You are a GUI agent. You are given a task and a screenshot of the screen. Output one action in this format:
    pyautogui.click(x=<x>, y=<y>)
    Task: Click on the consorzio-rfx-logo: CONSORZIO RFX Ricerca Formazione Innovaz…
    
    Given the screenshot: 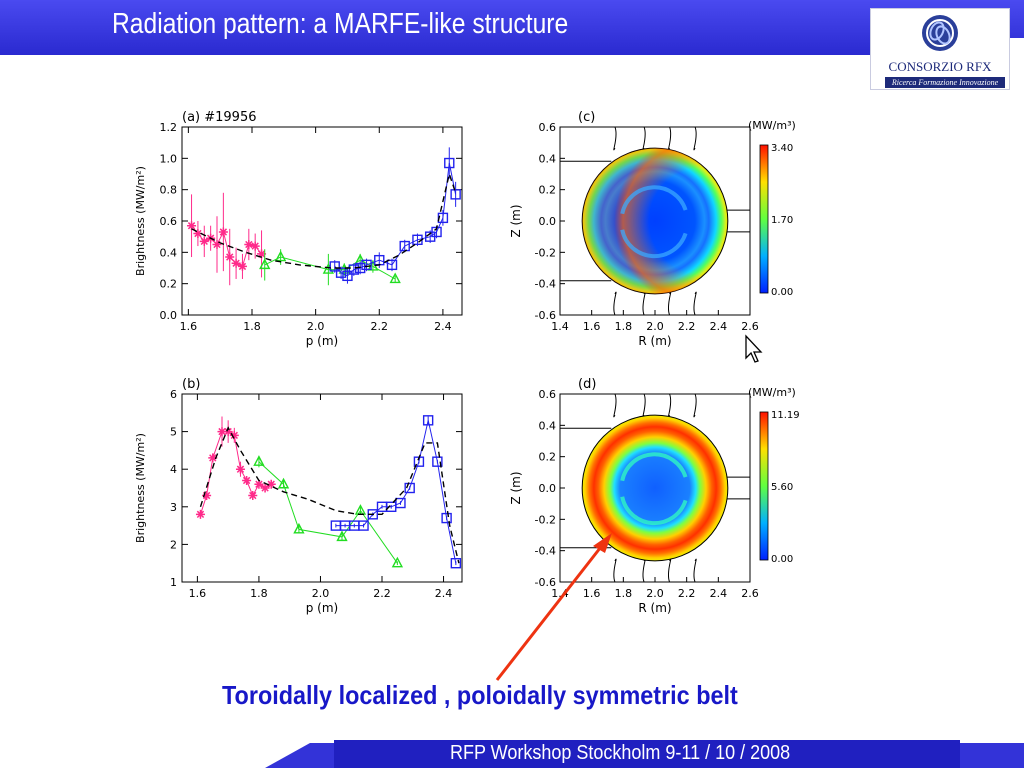 What is the action you would take?
    pyautogui.click(x=940, y=49)
    